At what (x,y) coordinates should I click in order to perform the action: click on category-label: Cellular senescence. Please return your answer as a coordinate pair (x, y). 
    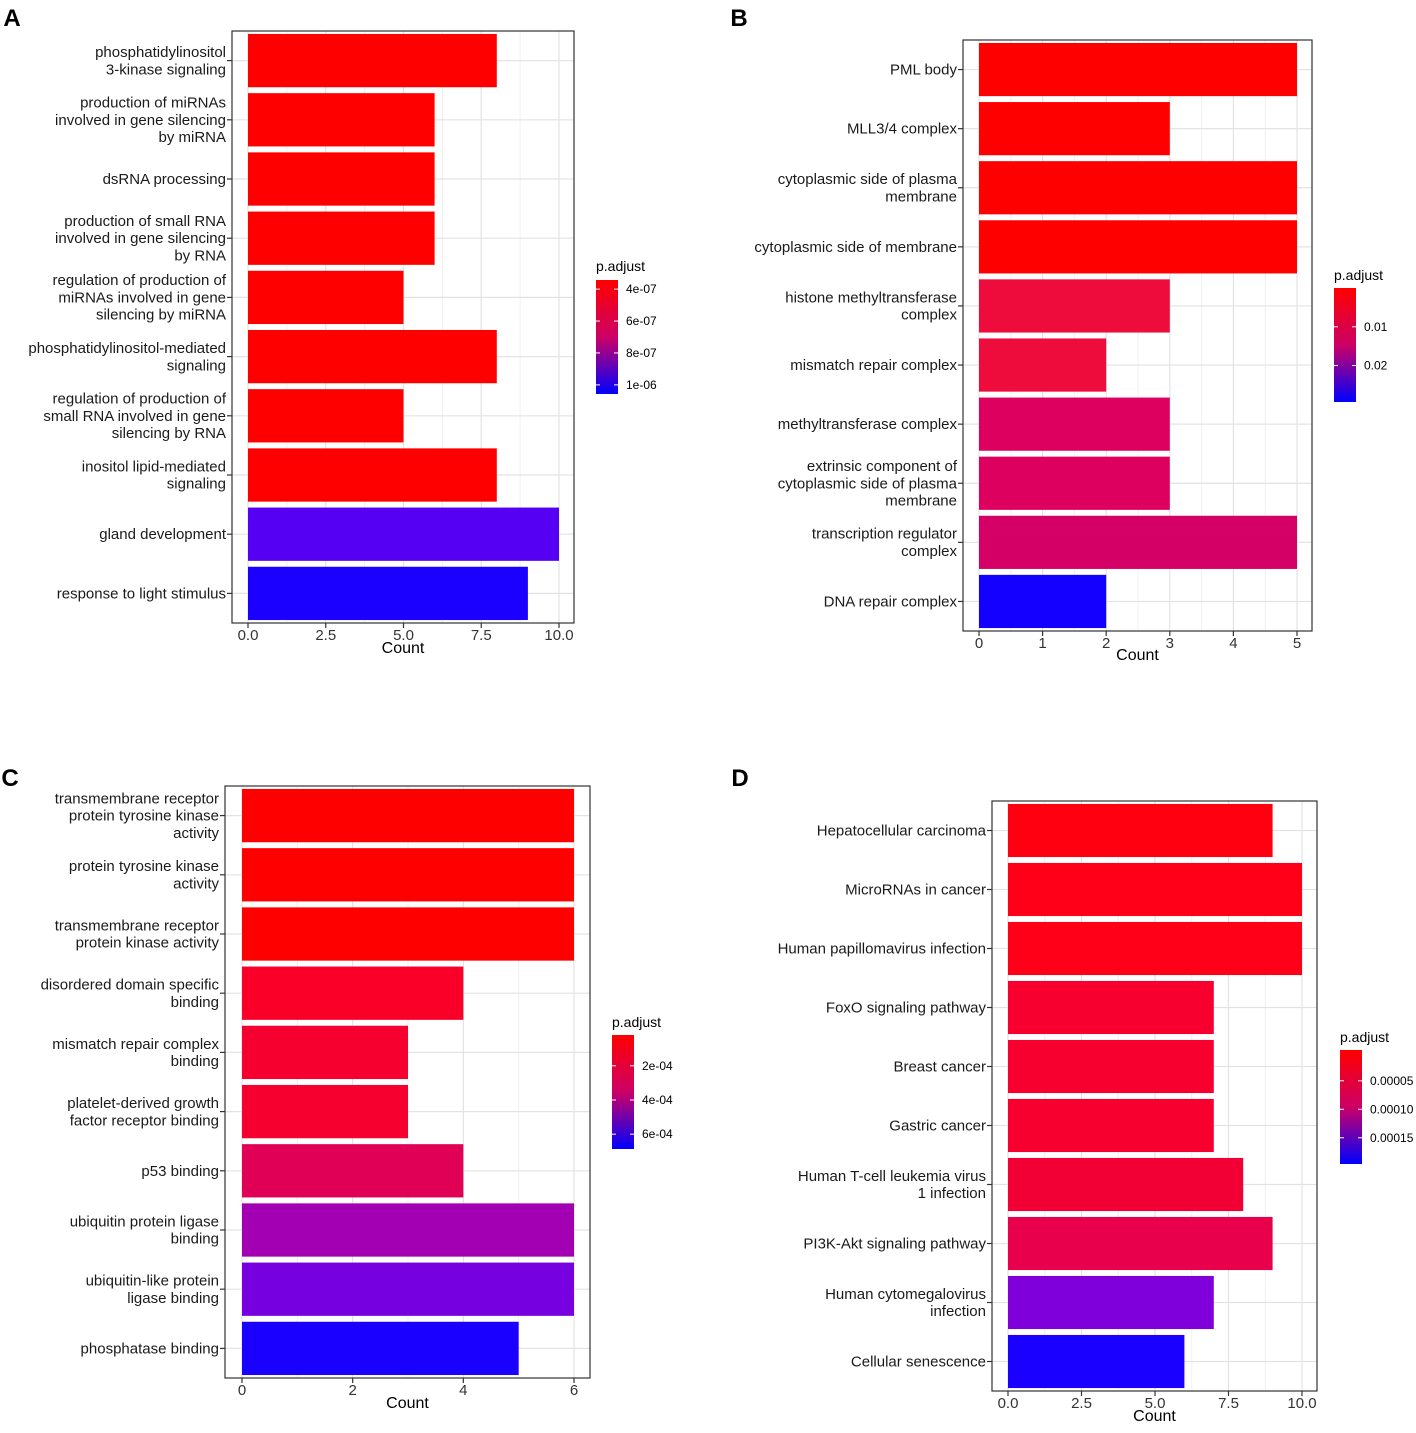
    Looking at the image, I should click on (918, 1362).